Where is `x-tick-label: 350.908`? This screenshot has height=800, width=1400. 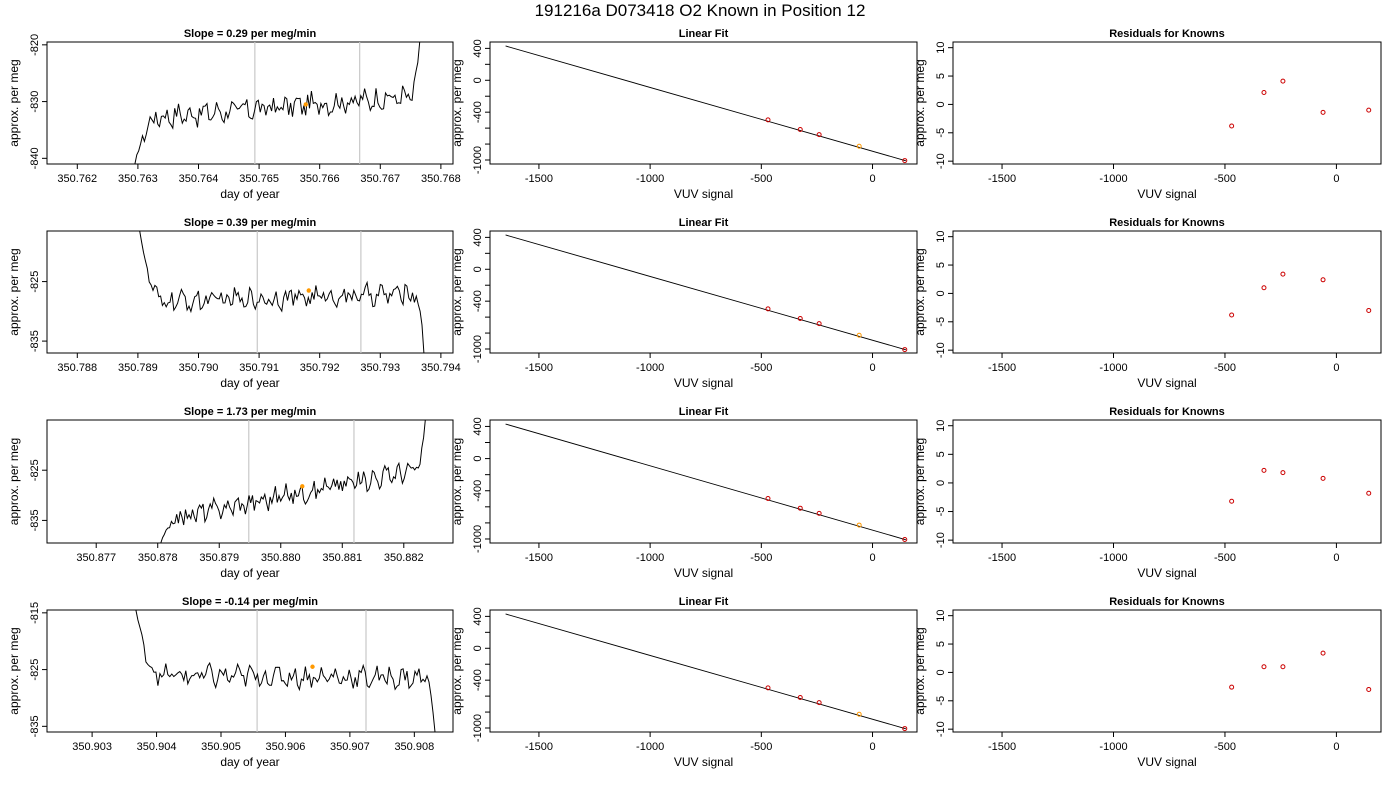 x-tick-label: 350.908 is located at coordinates (414, 747).